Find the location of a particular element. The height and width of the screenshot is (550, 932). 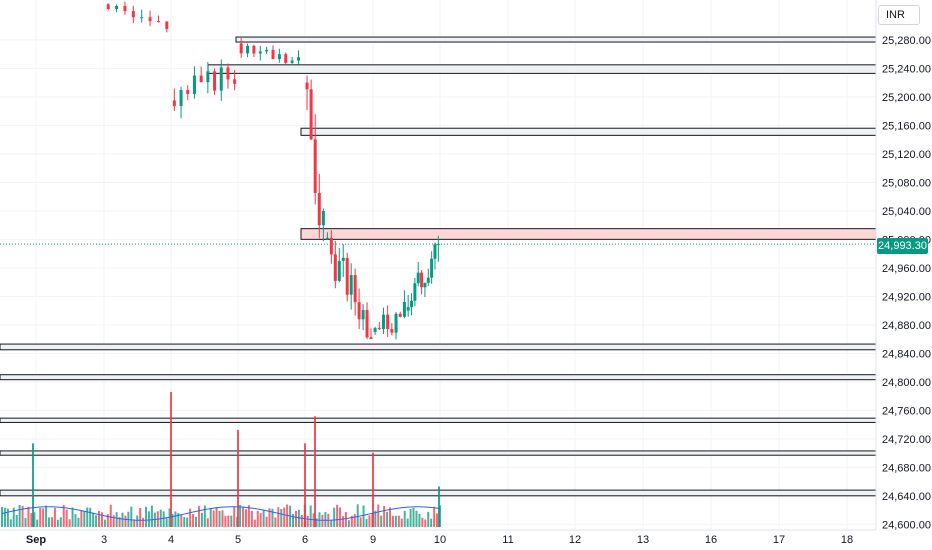

time-tick-label: 10 is located at coordinates (440, 540).